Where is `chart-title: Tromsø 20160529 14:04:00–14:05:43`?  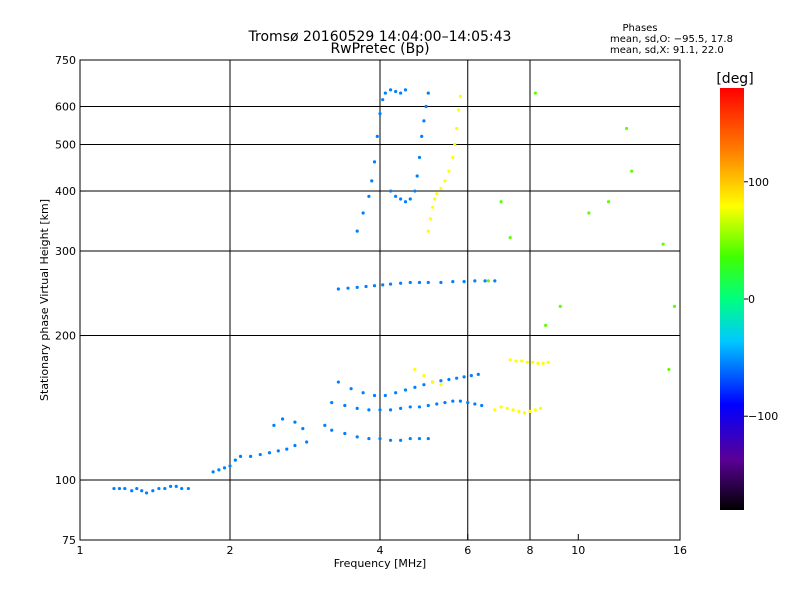
chart-title: Tromsø 20160529 14:04:00–14:05:43 is located at coordinates (380, 37).